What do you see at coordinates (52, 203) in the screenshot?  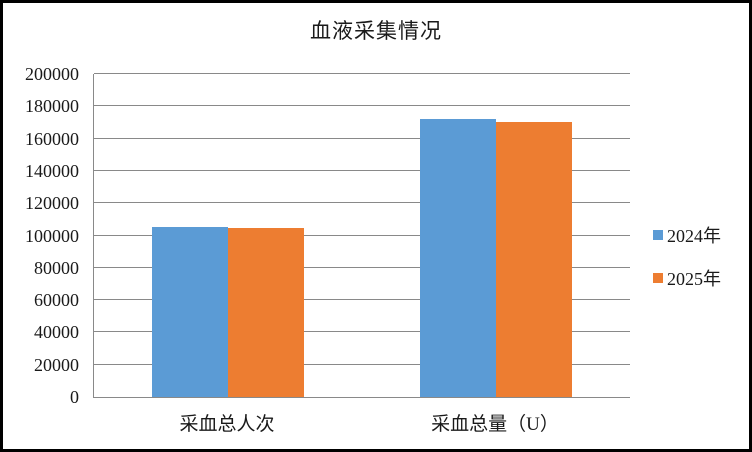 I see `y-axis-label: 120000` at bounding box center [52, 203].